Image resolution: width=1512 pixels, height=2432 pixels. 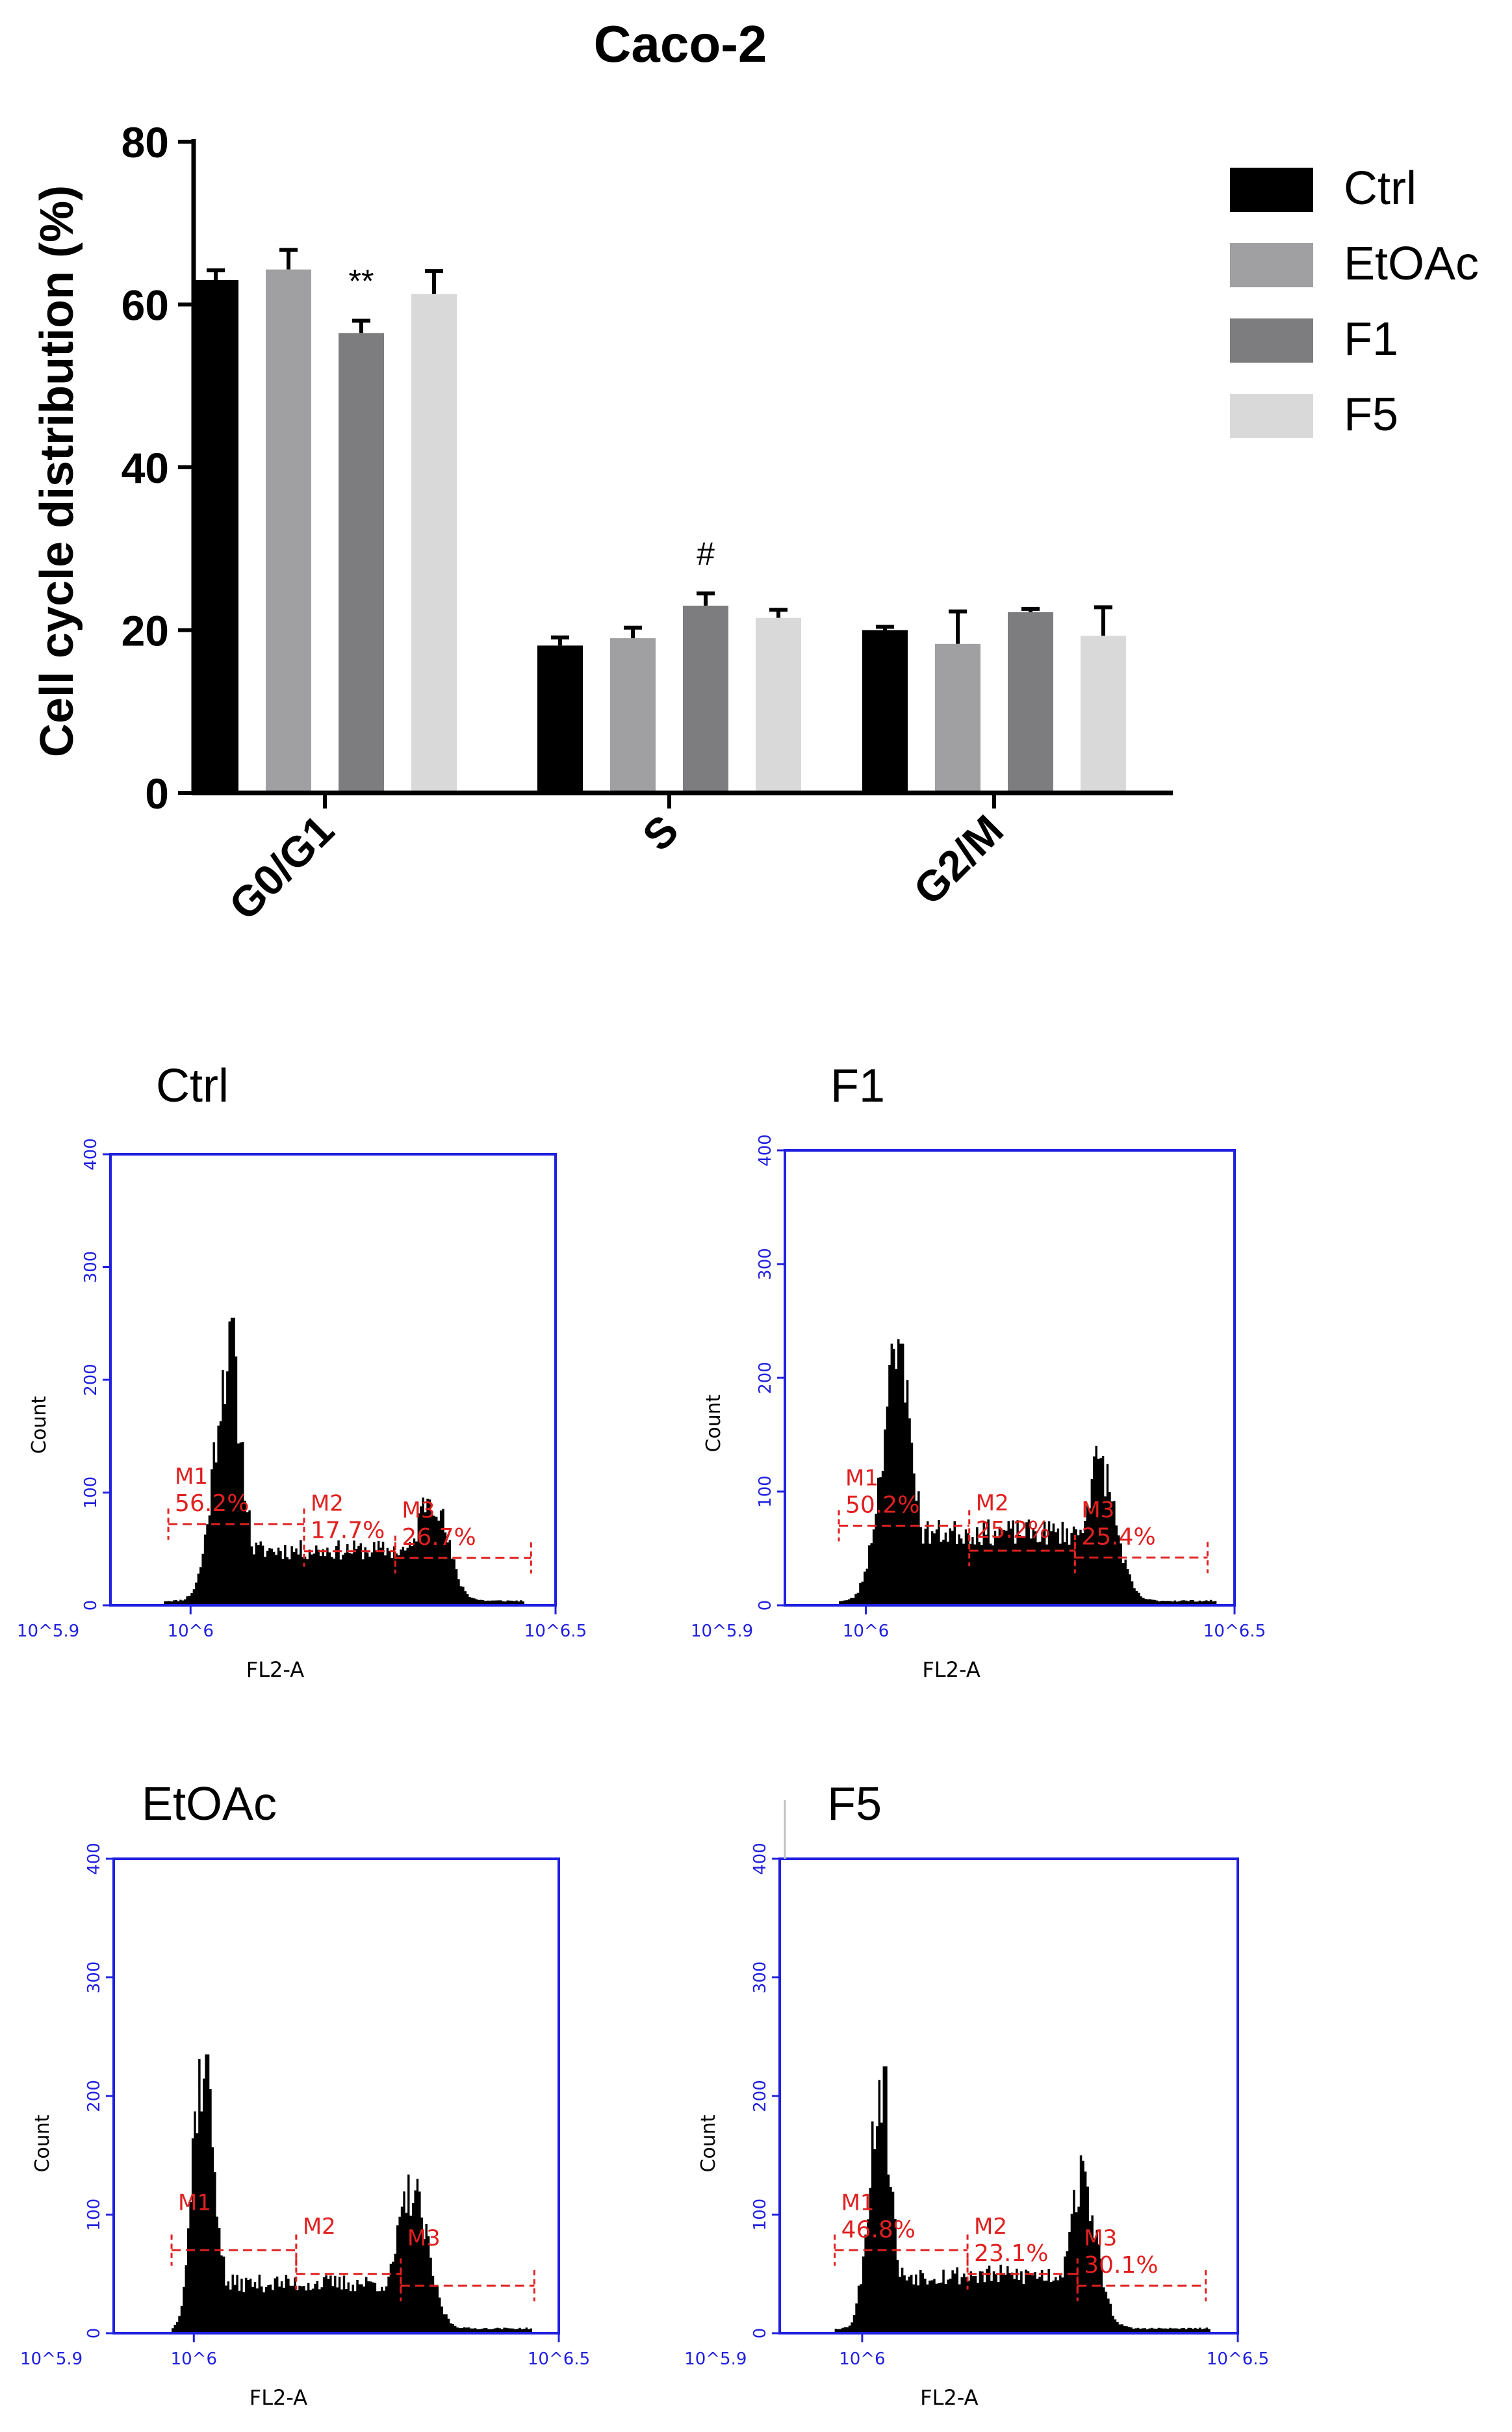 I want to click on y-tick-label: 20, so click(x=145, y=631).